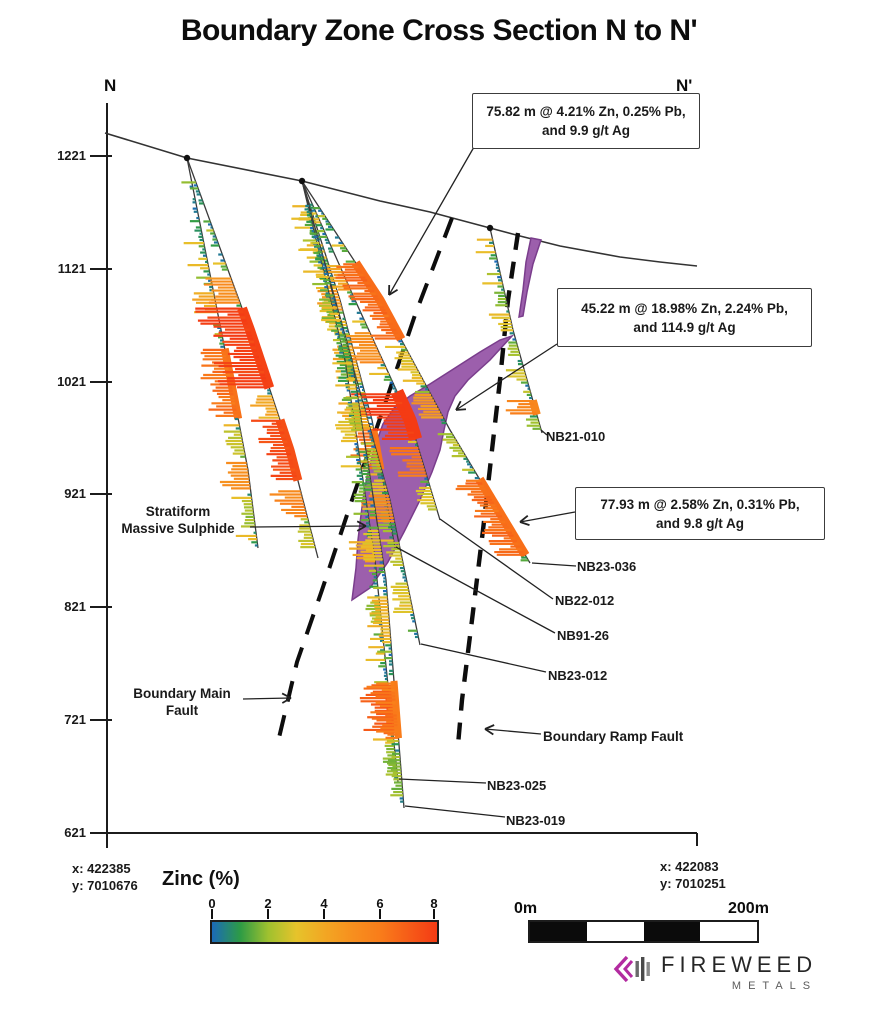 This screenshot has width=878, height=1024. What do you see at coordinates (684, 85) in the screenshot?
I see `section-end-n-prime: N'` at bounding box center [684, 85].